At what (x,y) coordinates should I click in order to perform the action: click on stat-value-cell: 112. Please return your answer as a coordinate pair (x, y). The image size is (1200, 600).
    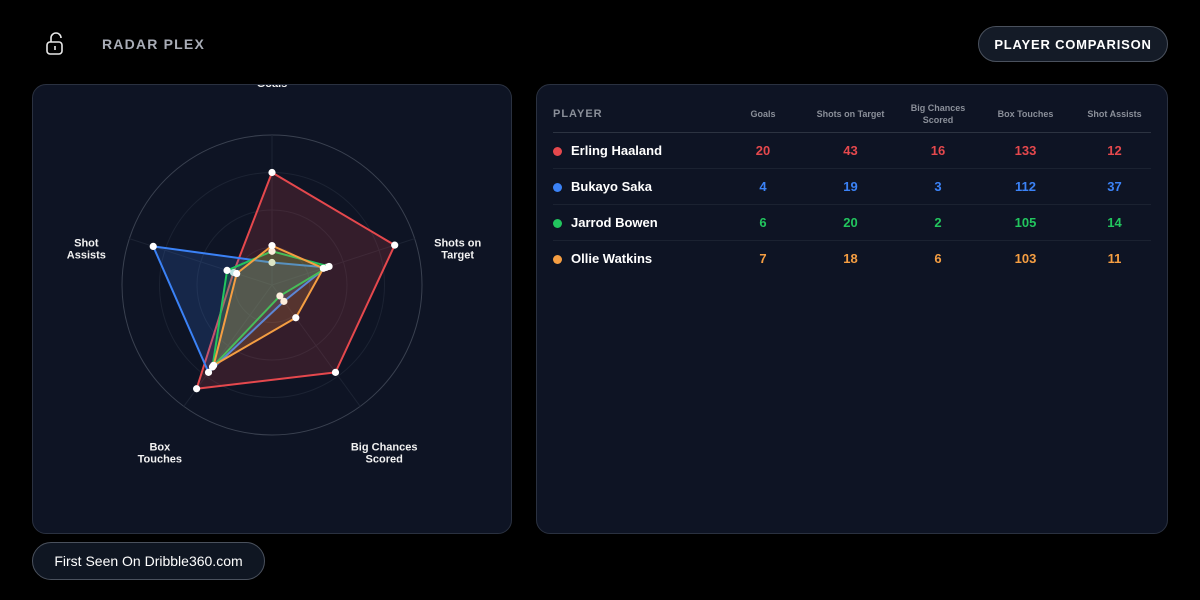
    Looking at the image, I should click on (1025, 186).